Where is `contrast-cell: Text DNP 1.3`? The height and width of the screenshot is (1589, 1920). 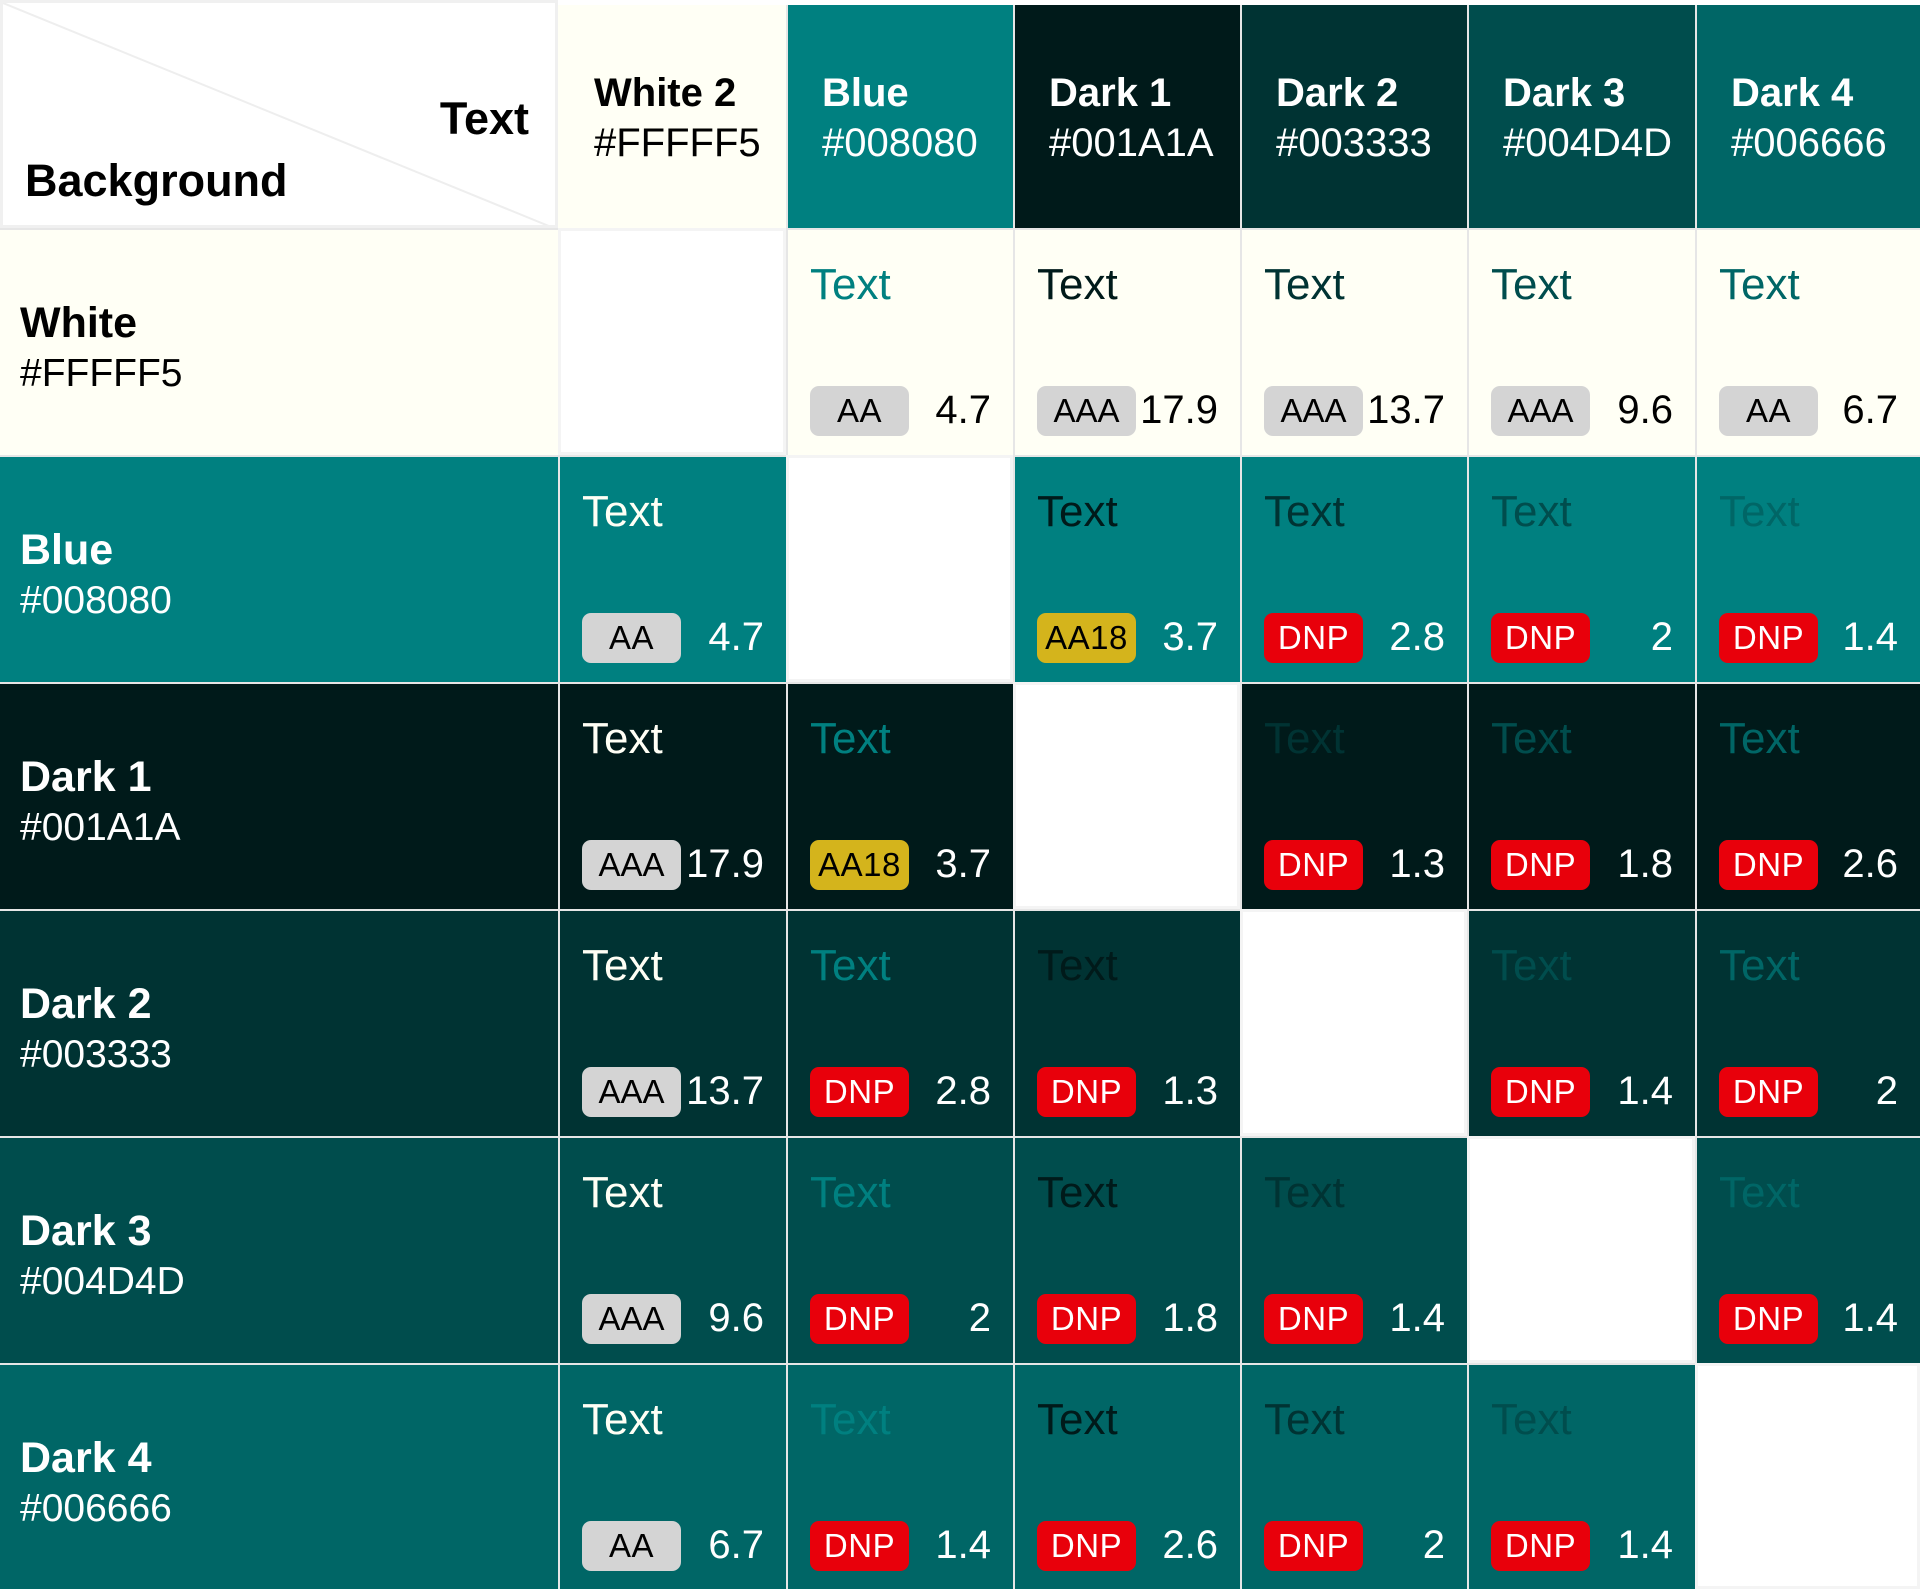 contrast-cell: Text DNP 1.3 is located at coordinates (1353, 795).